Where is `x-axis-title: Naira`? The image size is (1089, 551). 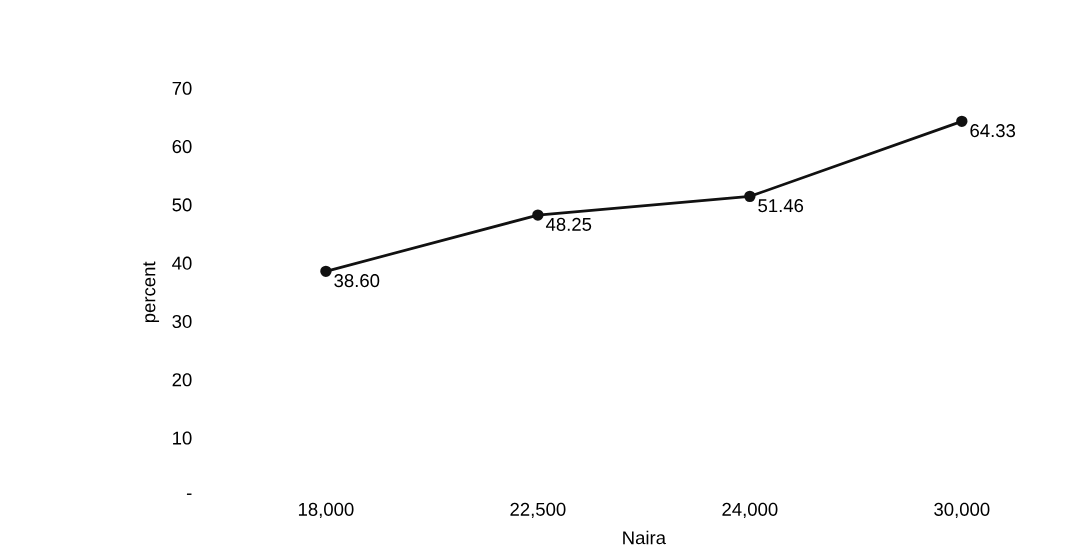 x-axis-title: Naira is located at coordinates (645, 537).